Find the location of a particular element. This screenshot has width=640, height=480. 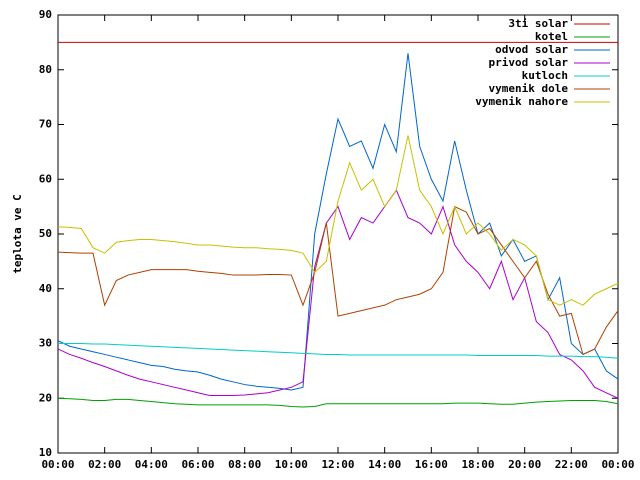

x-tick-label: 02:00 is located at coordinates (104, 464).